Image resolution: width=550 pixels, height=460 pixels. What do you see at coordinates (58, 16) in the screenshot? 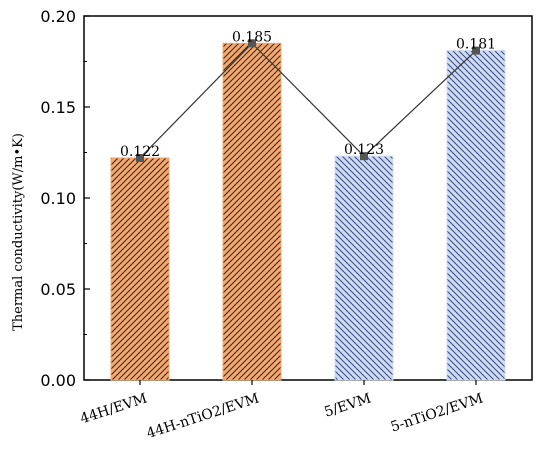
I see `y-tick-label: 0.20` at bounding box center [58, 16].